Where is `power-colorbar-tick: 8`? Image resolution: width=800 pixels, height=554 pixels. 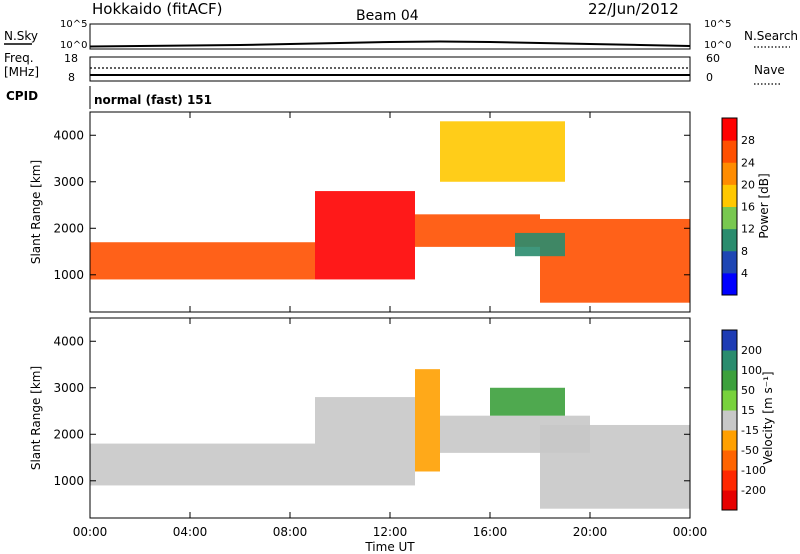 power-colorbar-tick: 8 is located at coordinates (744, 251).